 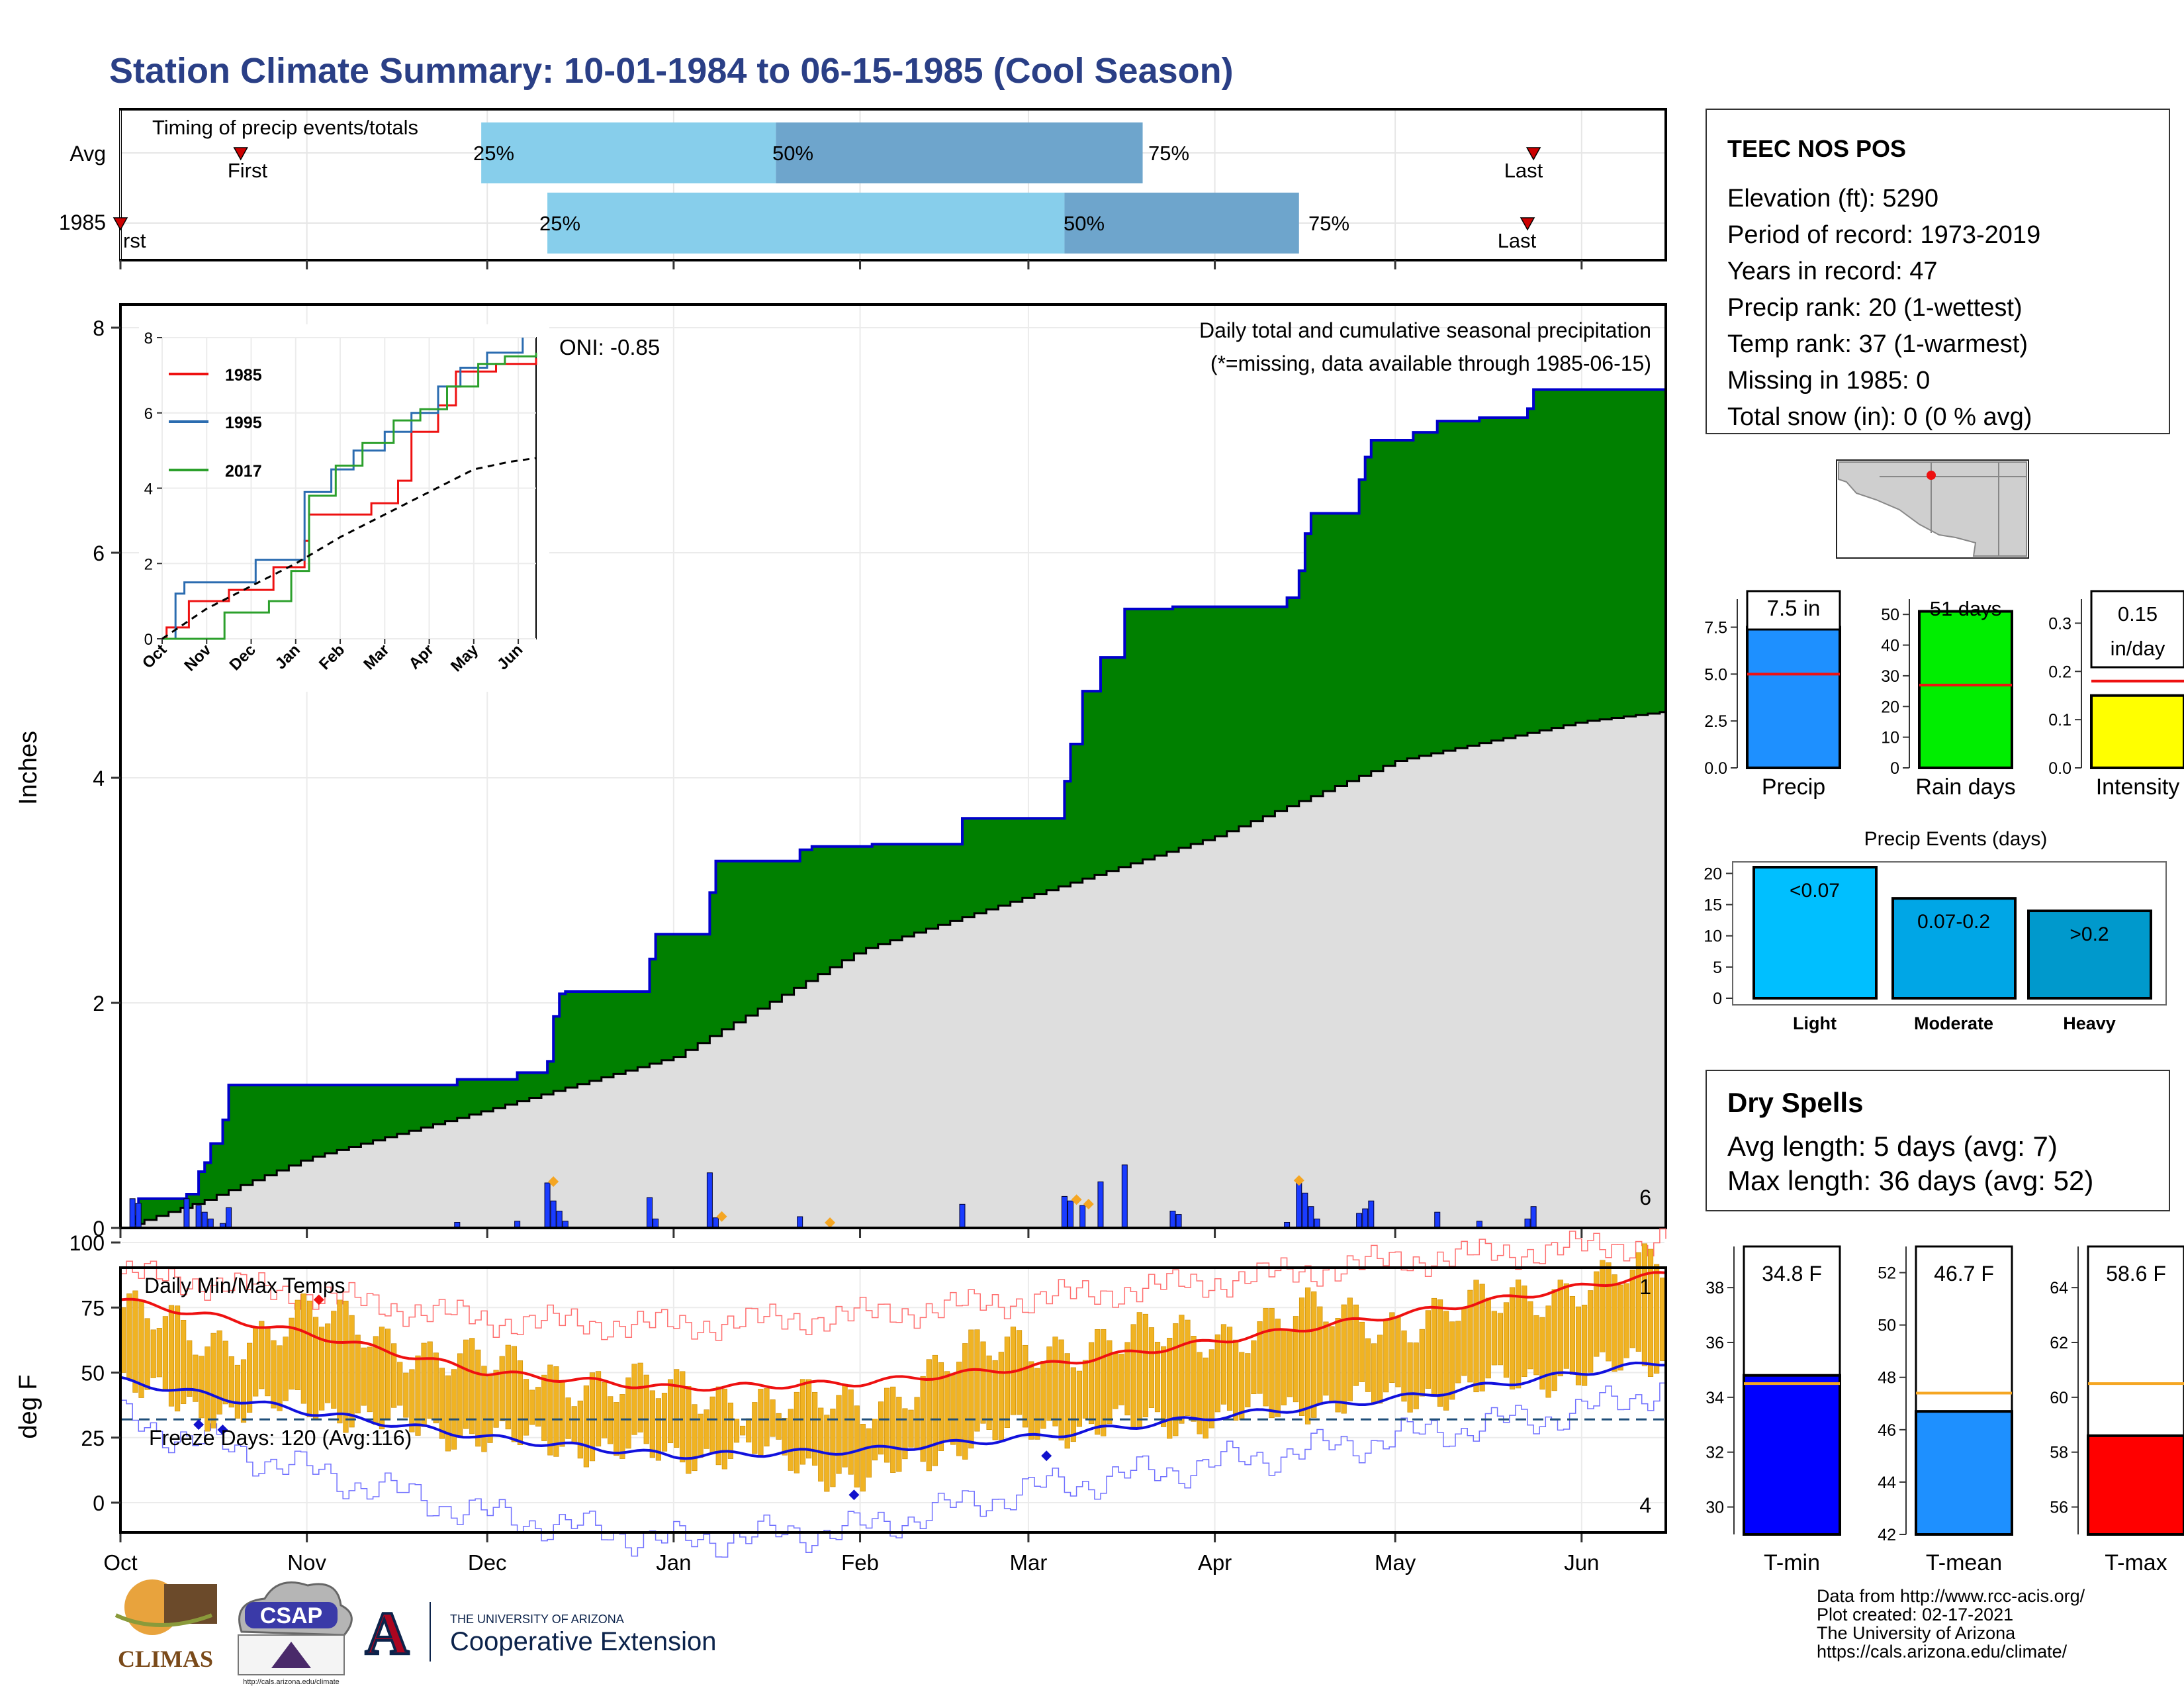 What do you see at coordinates (99, 553) in the screenshot?
I see `precip-y-tick-label-6: 6` at bounding box center [99, 553].